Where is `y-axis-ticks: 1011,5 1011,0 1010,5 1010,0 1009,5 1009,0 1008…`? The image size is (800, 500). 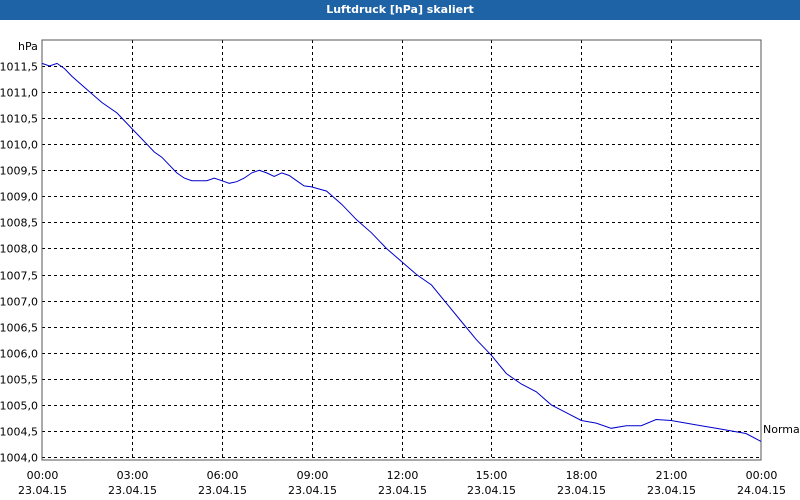
y-axis-ticks: 1011,5 1011,0 1010,5 1010,0 1009,5 1009,0 1008… is located at coordinates (19, 263).